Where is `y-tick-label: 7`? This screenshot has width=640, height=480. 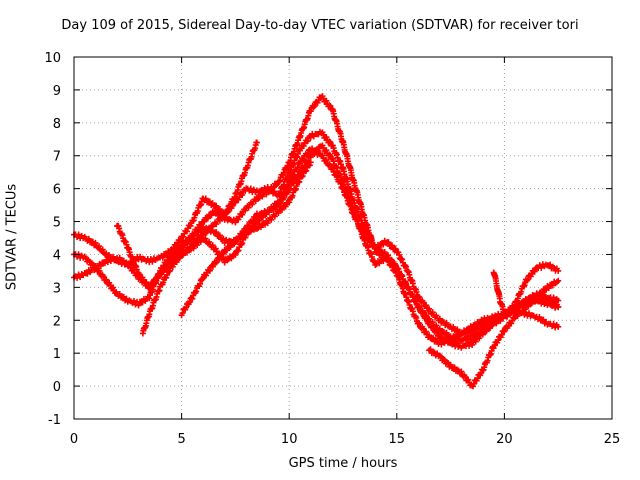
y-tick-label: 7 is located at coordinates (57, 157).